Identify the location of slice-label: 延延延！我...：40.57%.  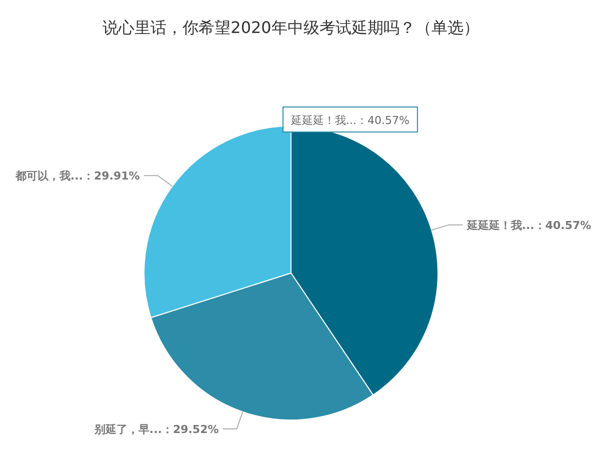
(529, 225).